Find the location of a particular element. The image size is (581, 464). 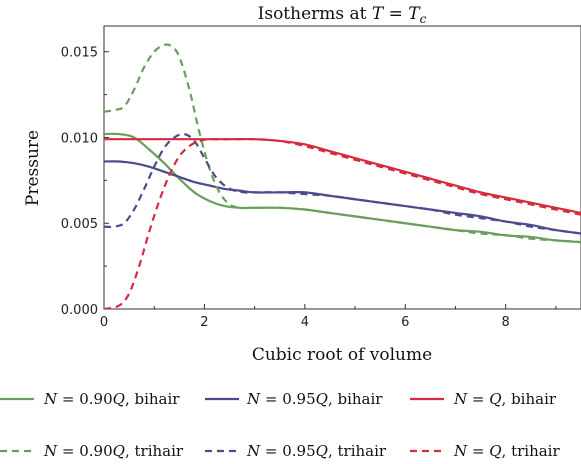

x-tick-label: 4 is located at coordinates (305, 322).